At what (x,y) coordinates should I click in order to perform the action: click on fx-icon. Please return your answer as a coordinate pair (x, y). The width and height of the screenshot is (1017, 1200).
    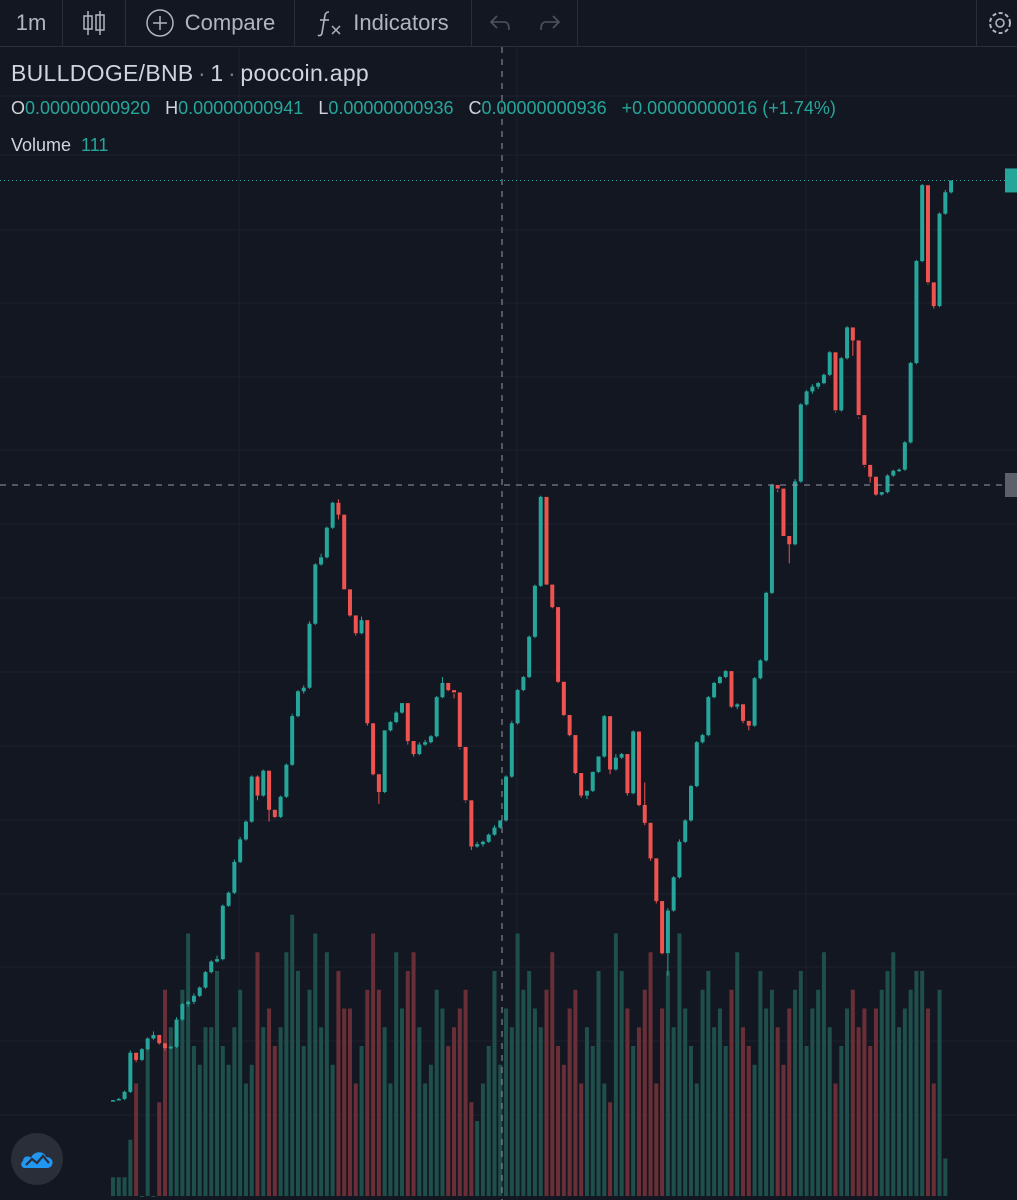
    Looking at the image, I should click on (329, 24).